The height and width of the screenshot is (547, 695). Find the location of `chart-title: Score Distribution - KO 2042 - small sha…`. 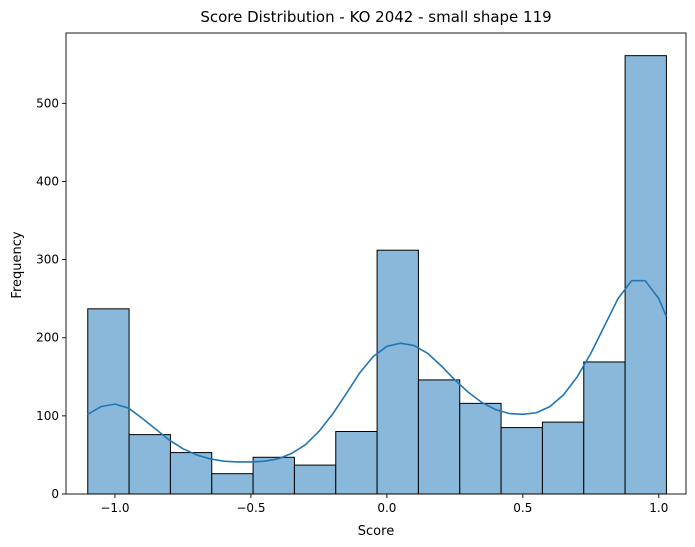

chart-title: Score Distribution - KO 2042 - small sha… is located at coordinates (375, 17).